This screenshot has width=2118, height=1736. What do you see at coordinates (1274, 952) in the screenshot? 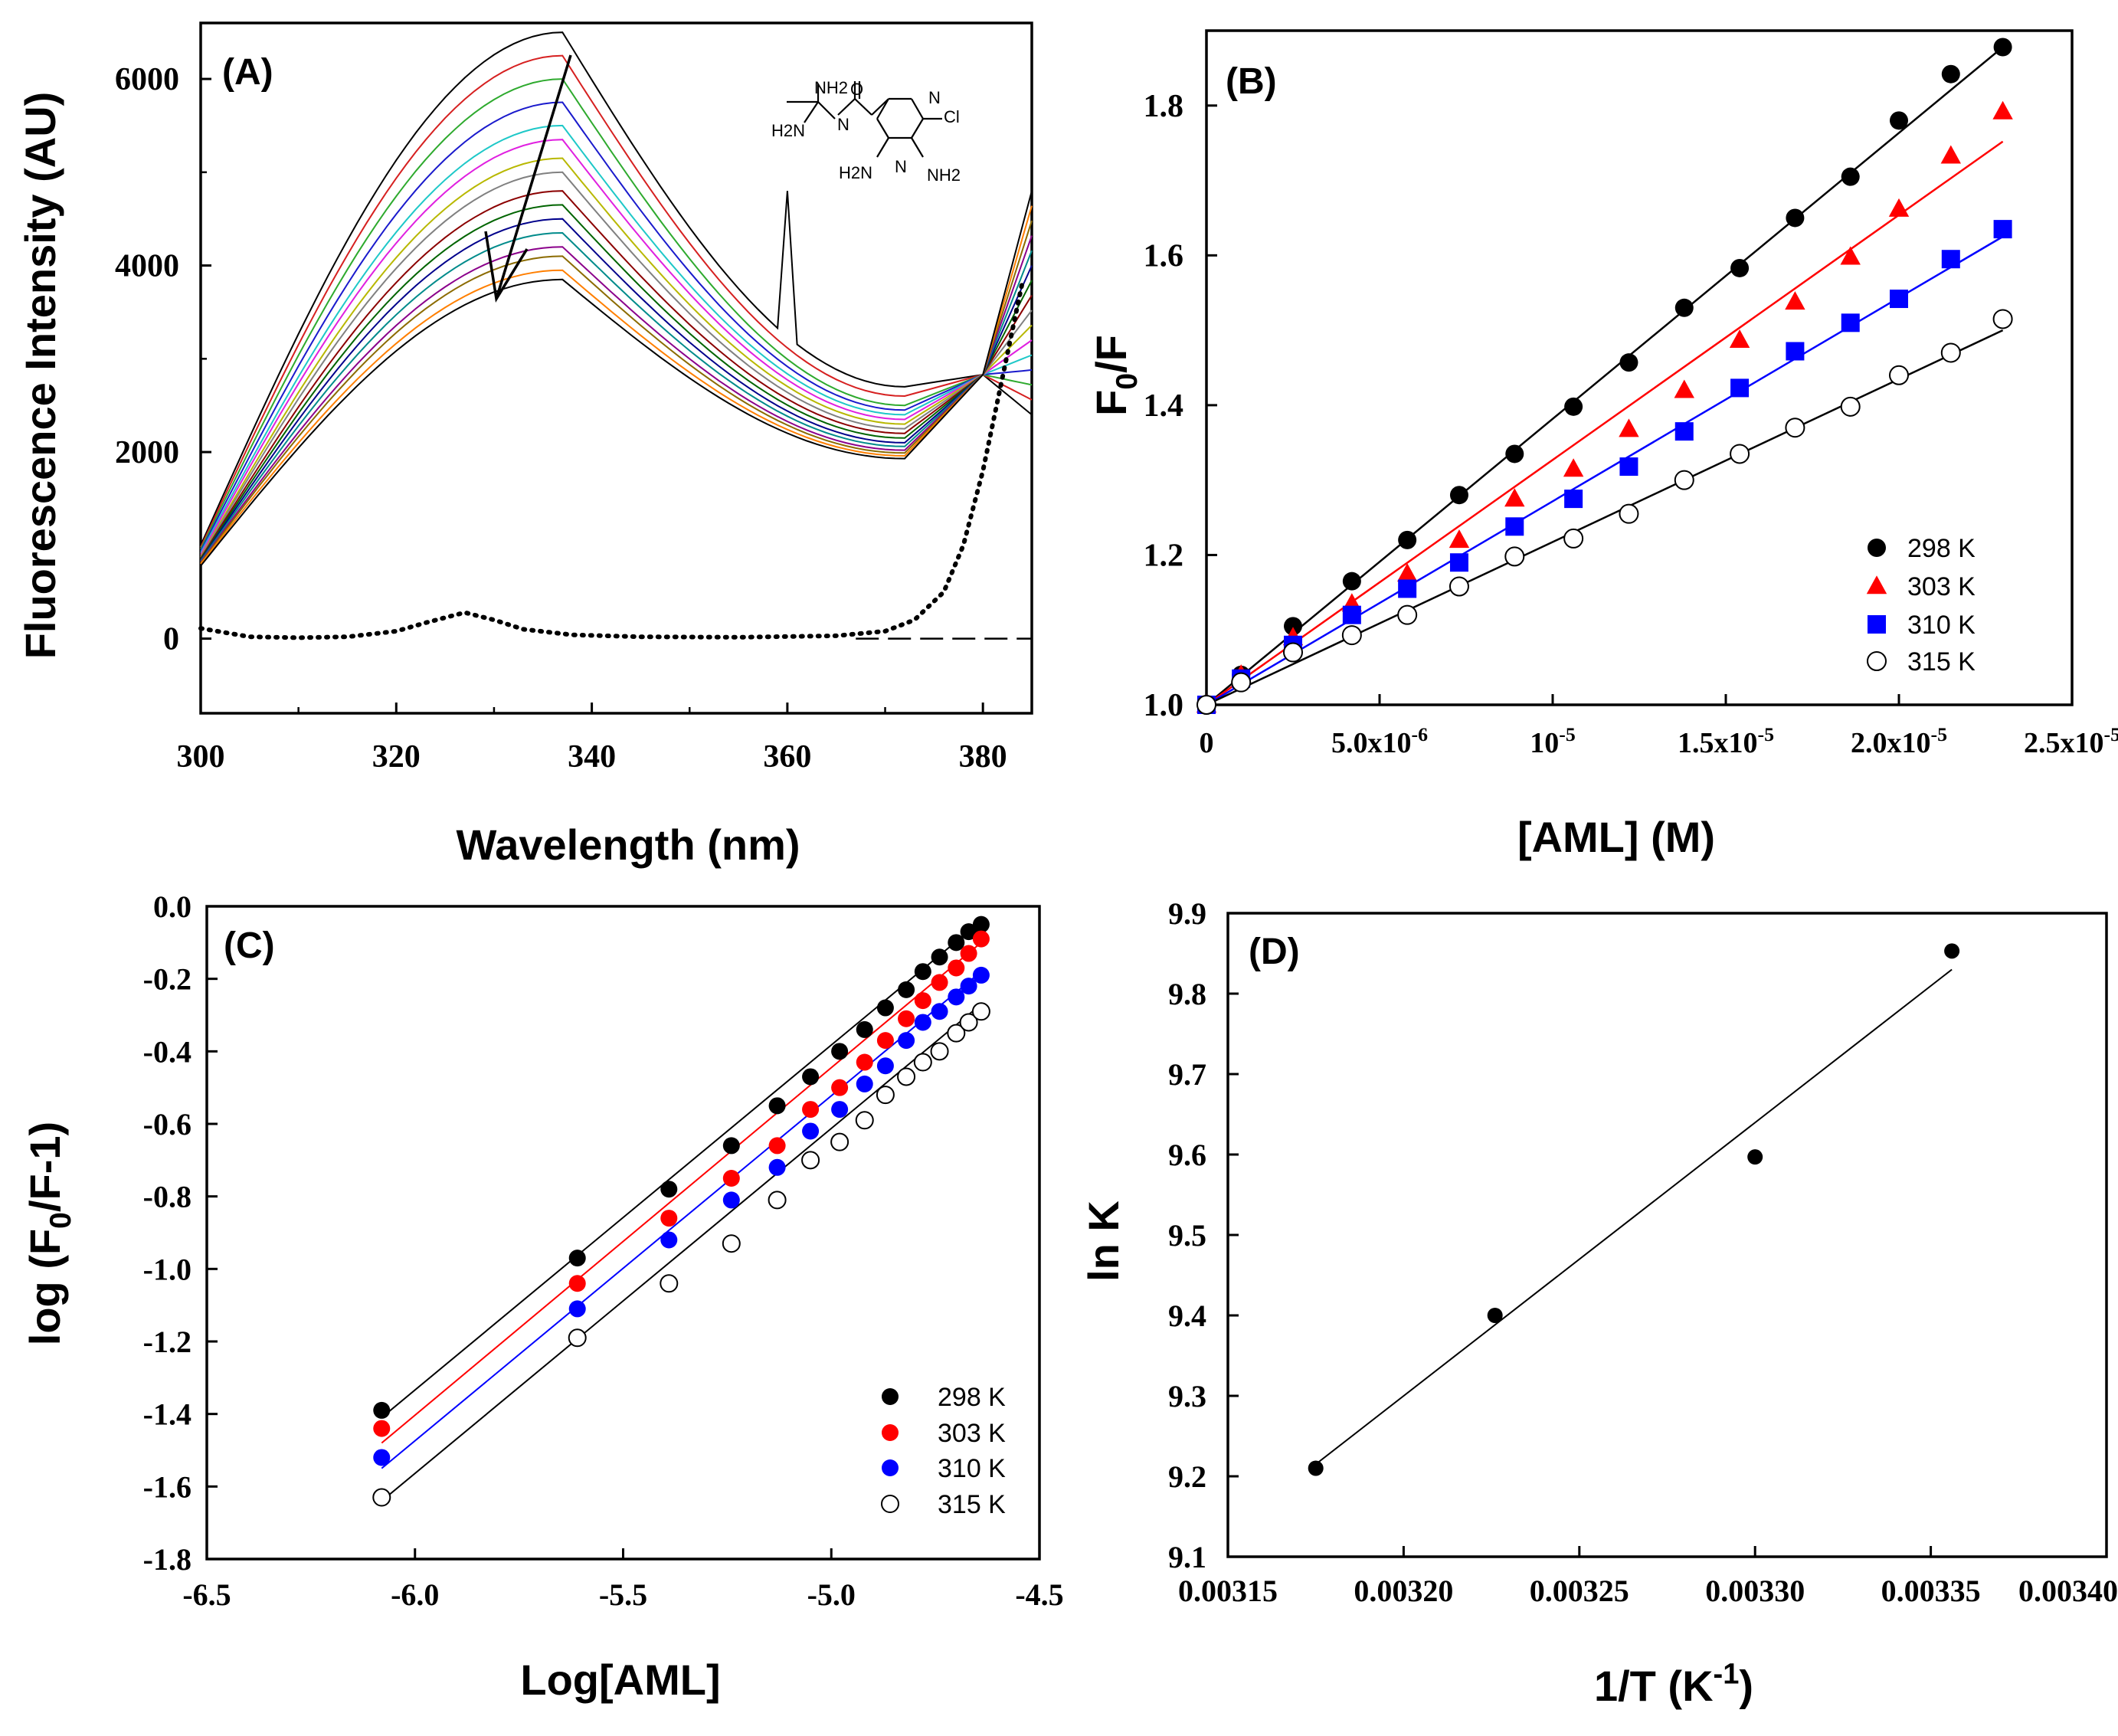
I see `panel-label: (D)` at bounding box center [1274, 952].